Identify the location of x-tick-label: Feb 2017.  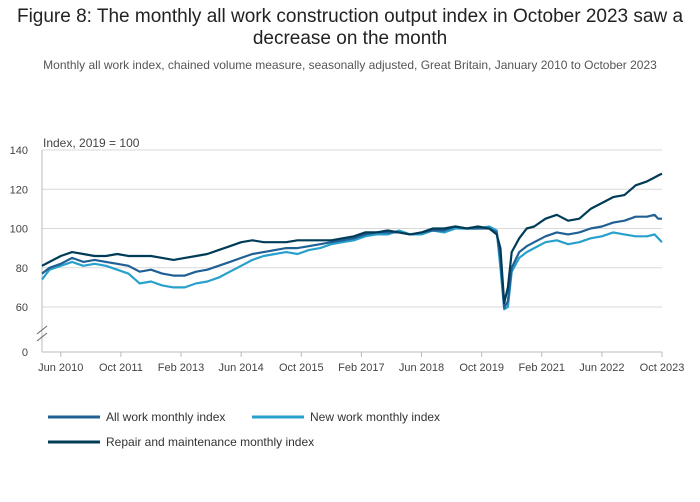
(361, 368).